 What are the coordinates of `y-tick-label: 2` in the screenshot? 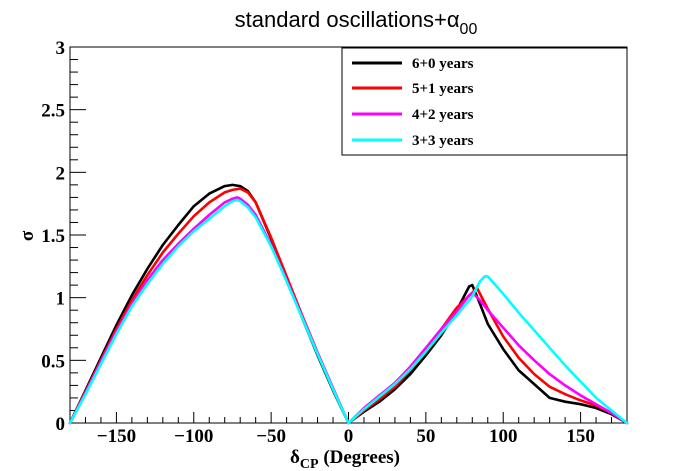 It's located at (61, 173).